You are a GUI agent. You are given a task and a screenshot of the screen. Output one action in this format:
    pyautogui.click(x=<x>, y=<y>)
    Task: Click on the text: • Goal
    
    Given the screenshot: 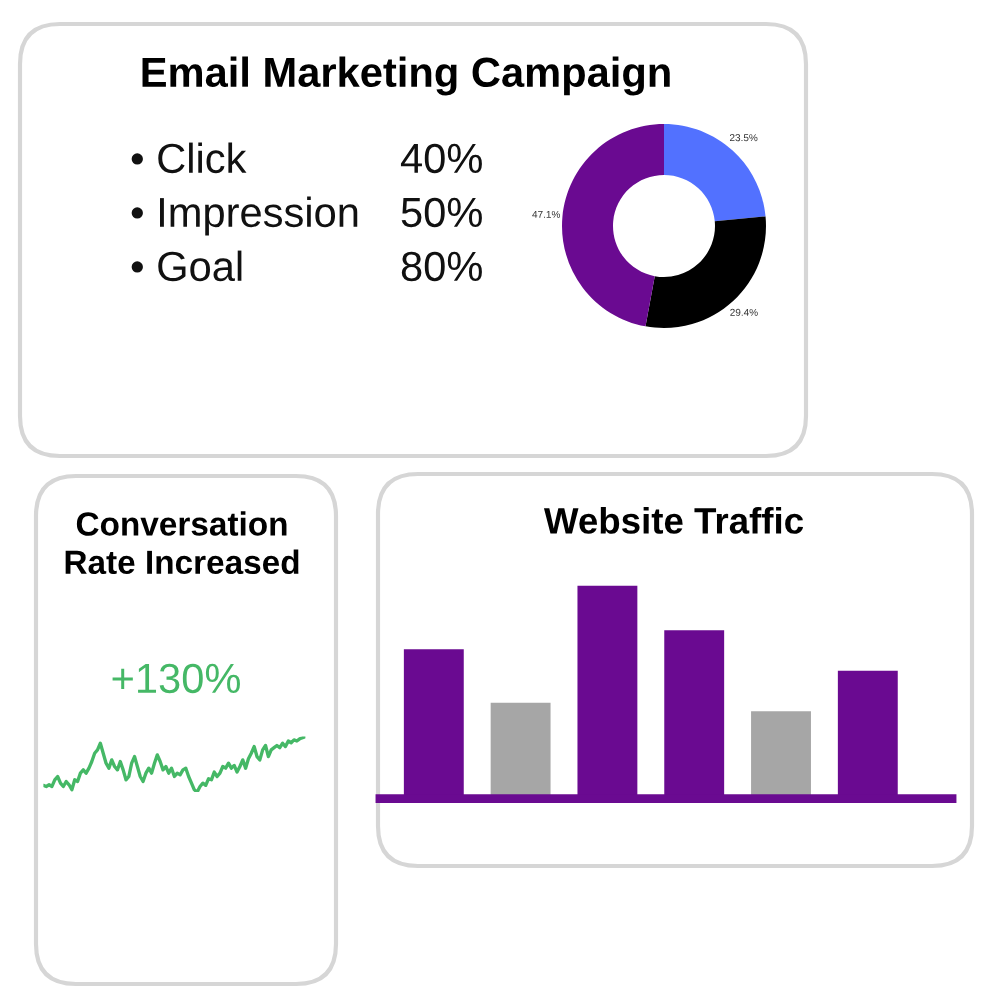 What is the action you would take?
    pyautogui.click(x=186, y=266)
    